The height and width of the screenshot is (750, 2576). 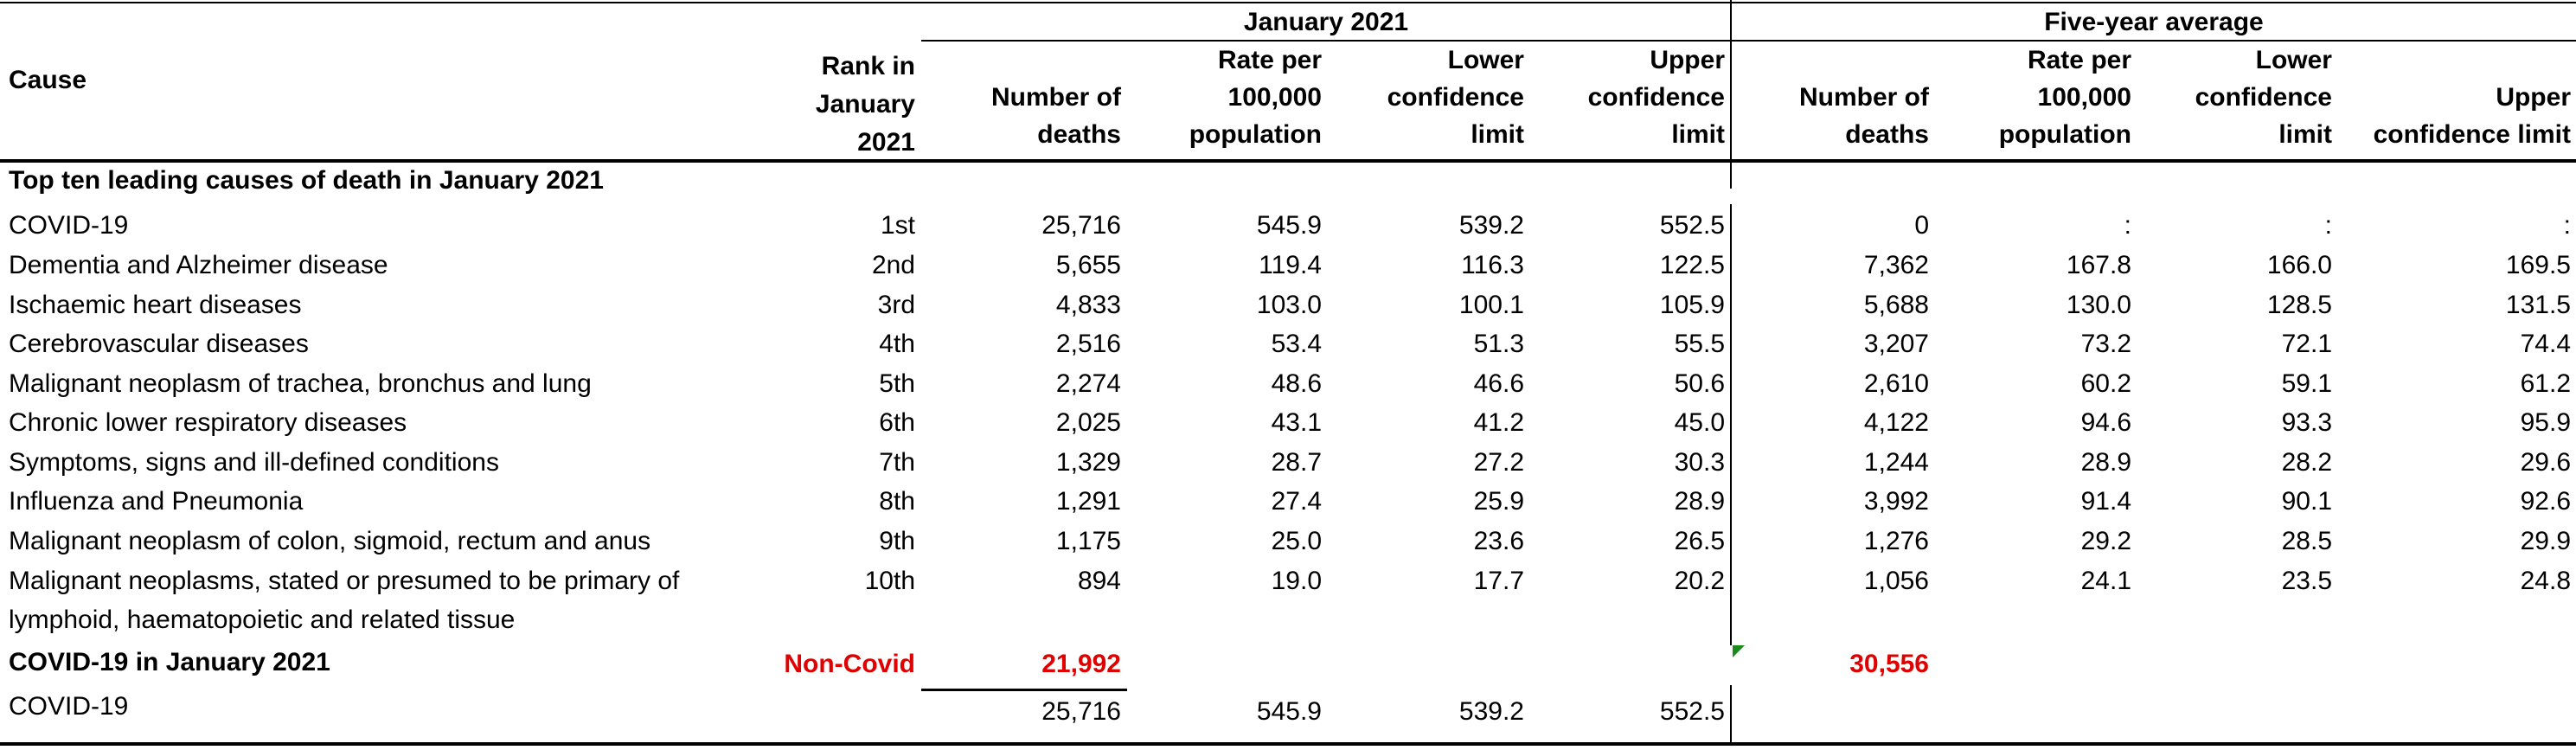 I want to click on jan-value: 20.2, so click(x=1699, y=581).